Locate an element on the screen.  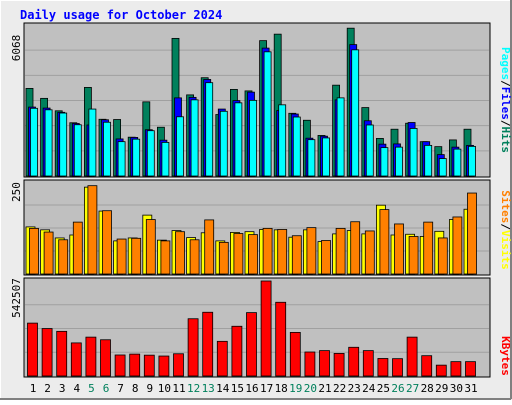
legend-sites-visits: Sites/Visits is located at coordinates (505, 230).